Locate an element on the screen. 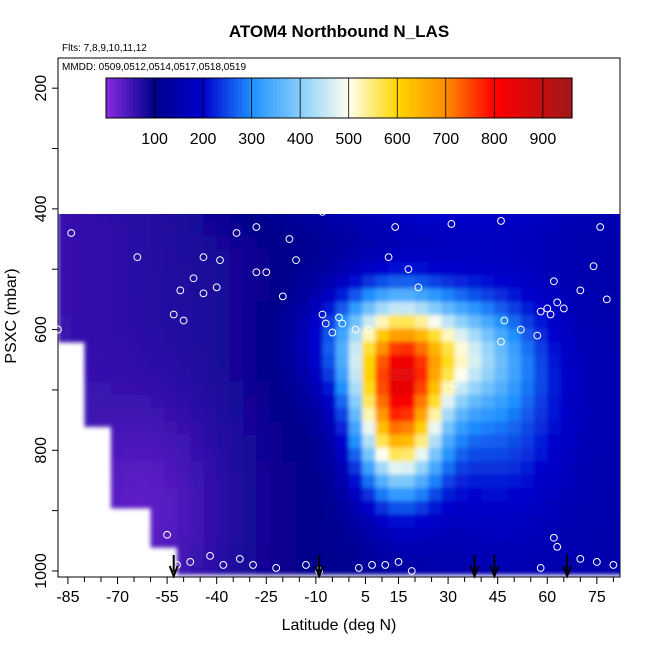 The height and width of the screenshot is (650, 650). colorbar-frame is located at coordinates (339, 98).